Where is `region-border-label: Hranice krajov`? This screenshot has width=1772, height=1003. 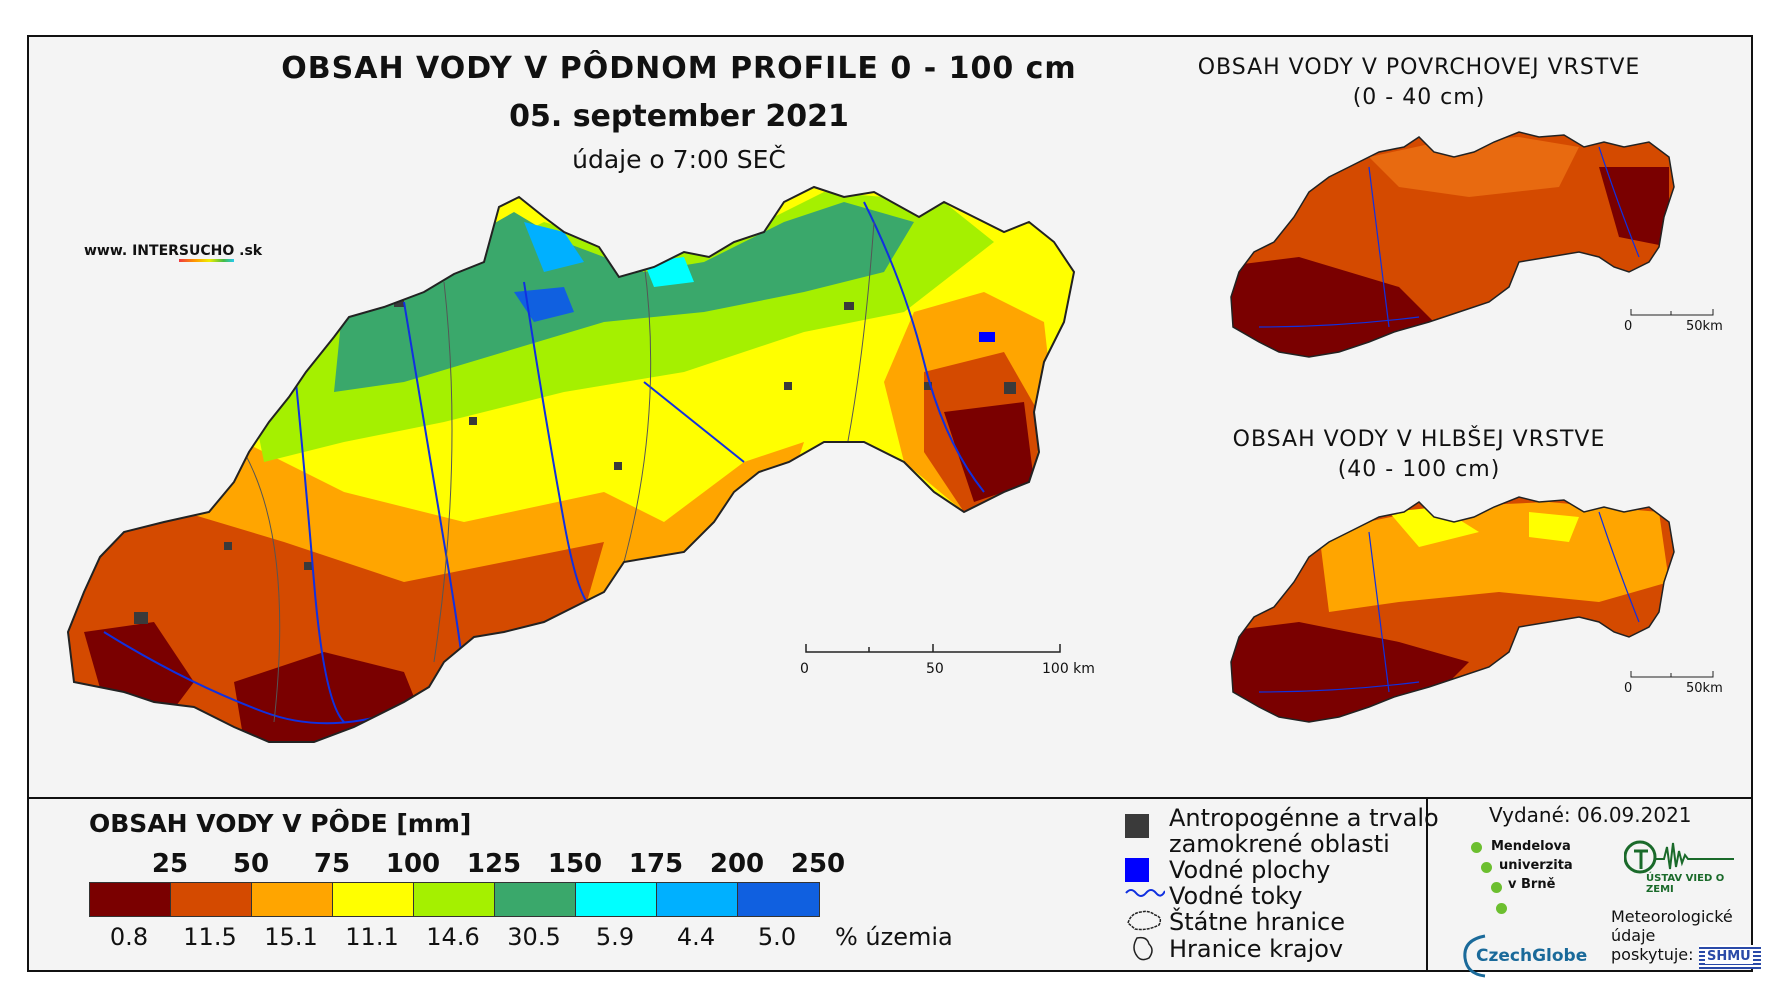
region-border-label: Hranice krajov is located at coordinates (1256, 949).